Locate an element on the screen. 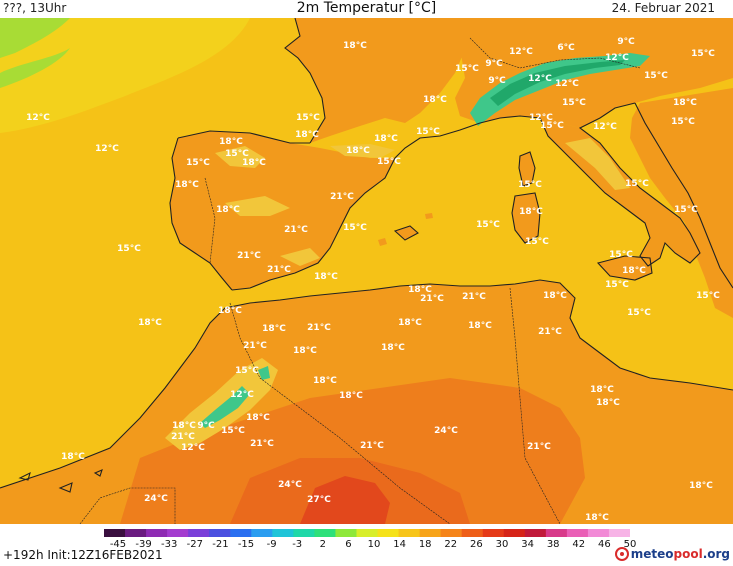 The height and width of the screenshot is (566, 733). colorbar-tick-label: 38 is located at coordinates (553, 544).